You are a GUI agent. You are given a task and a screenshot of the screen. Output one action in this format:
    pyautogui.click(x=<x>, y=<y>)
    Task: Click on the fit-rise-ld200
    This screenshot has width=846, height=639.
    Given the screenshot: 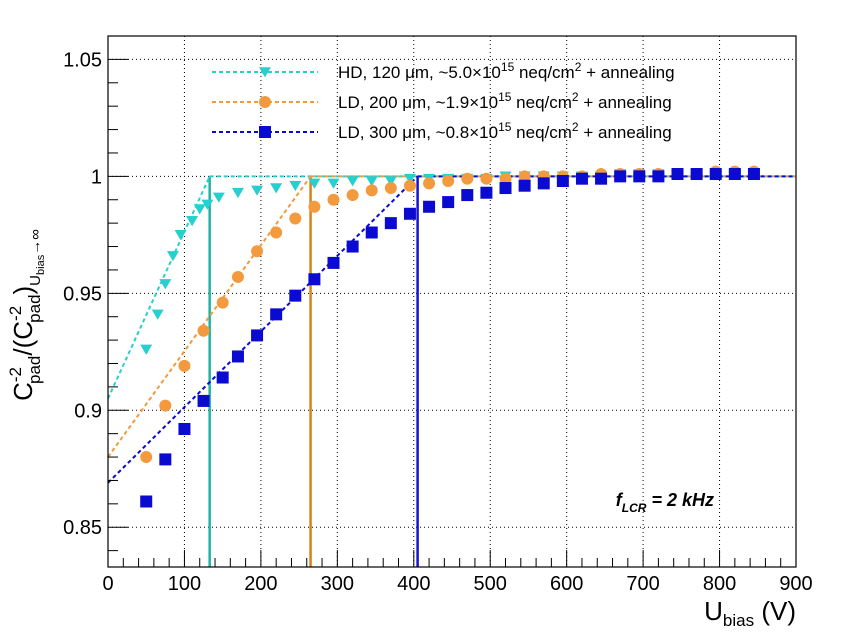 What is the action you would take?
    pyautogui.click(x=209, y=316)
    